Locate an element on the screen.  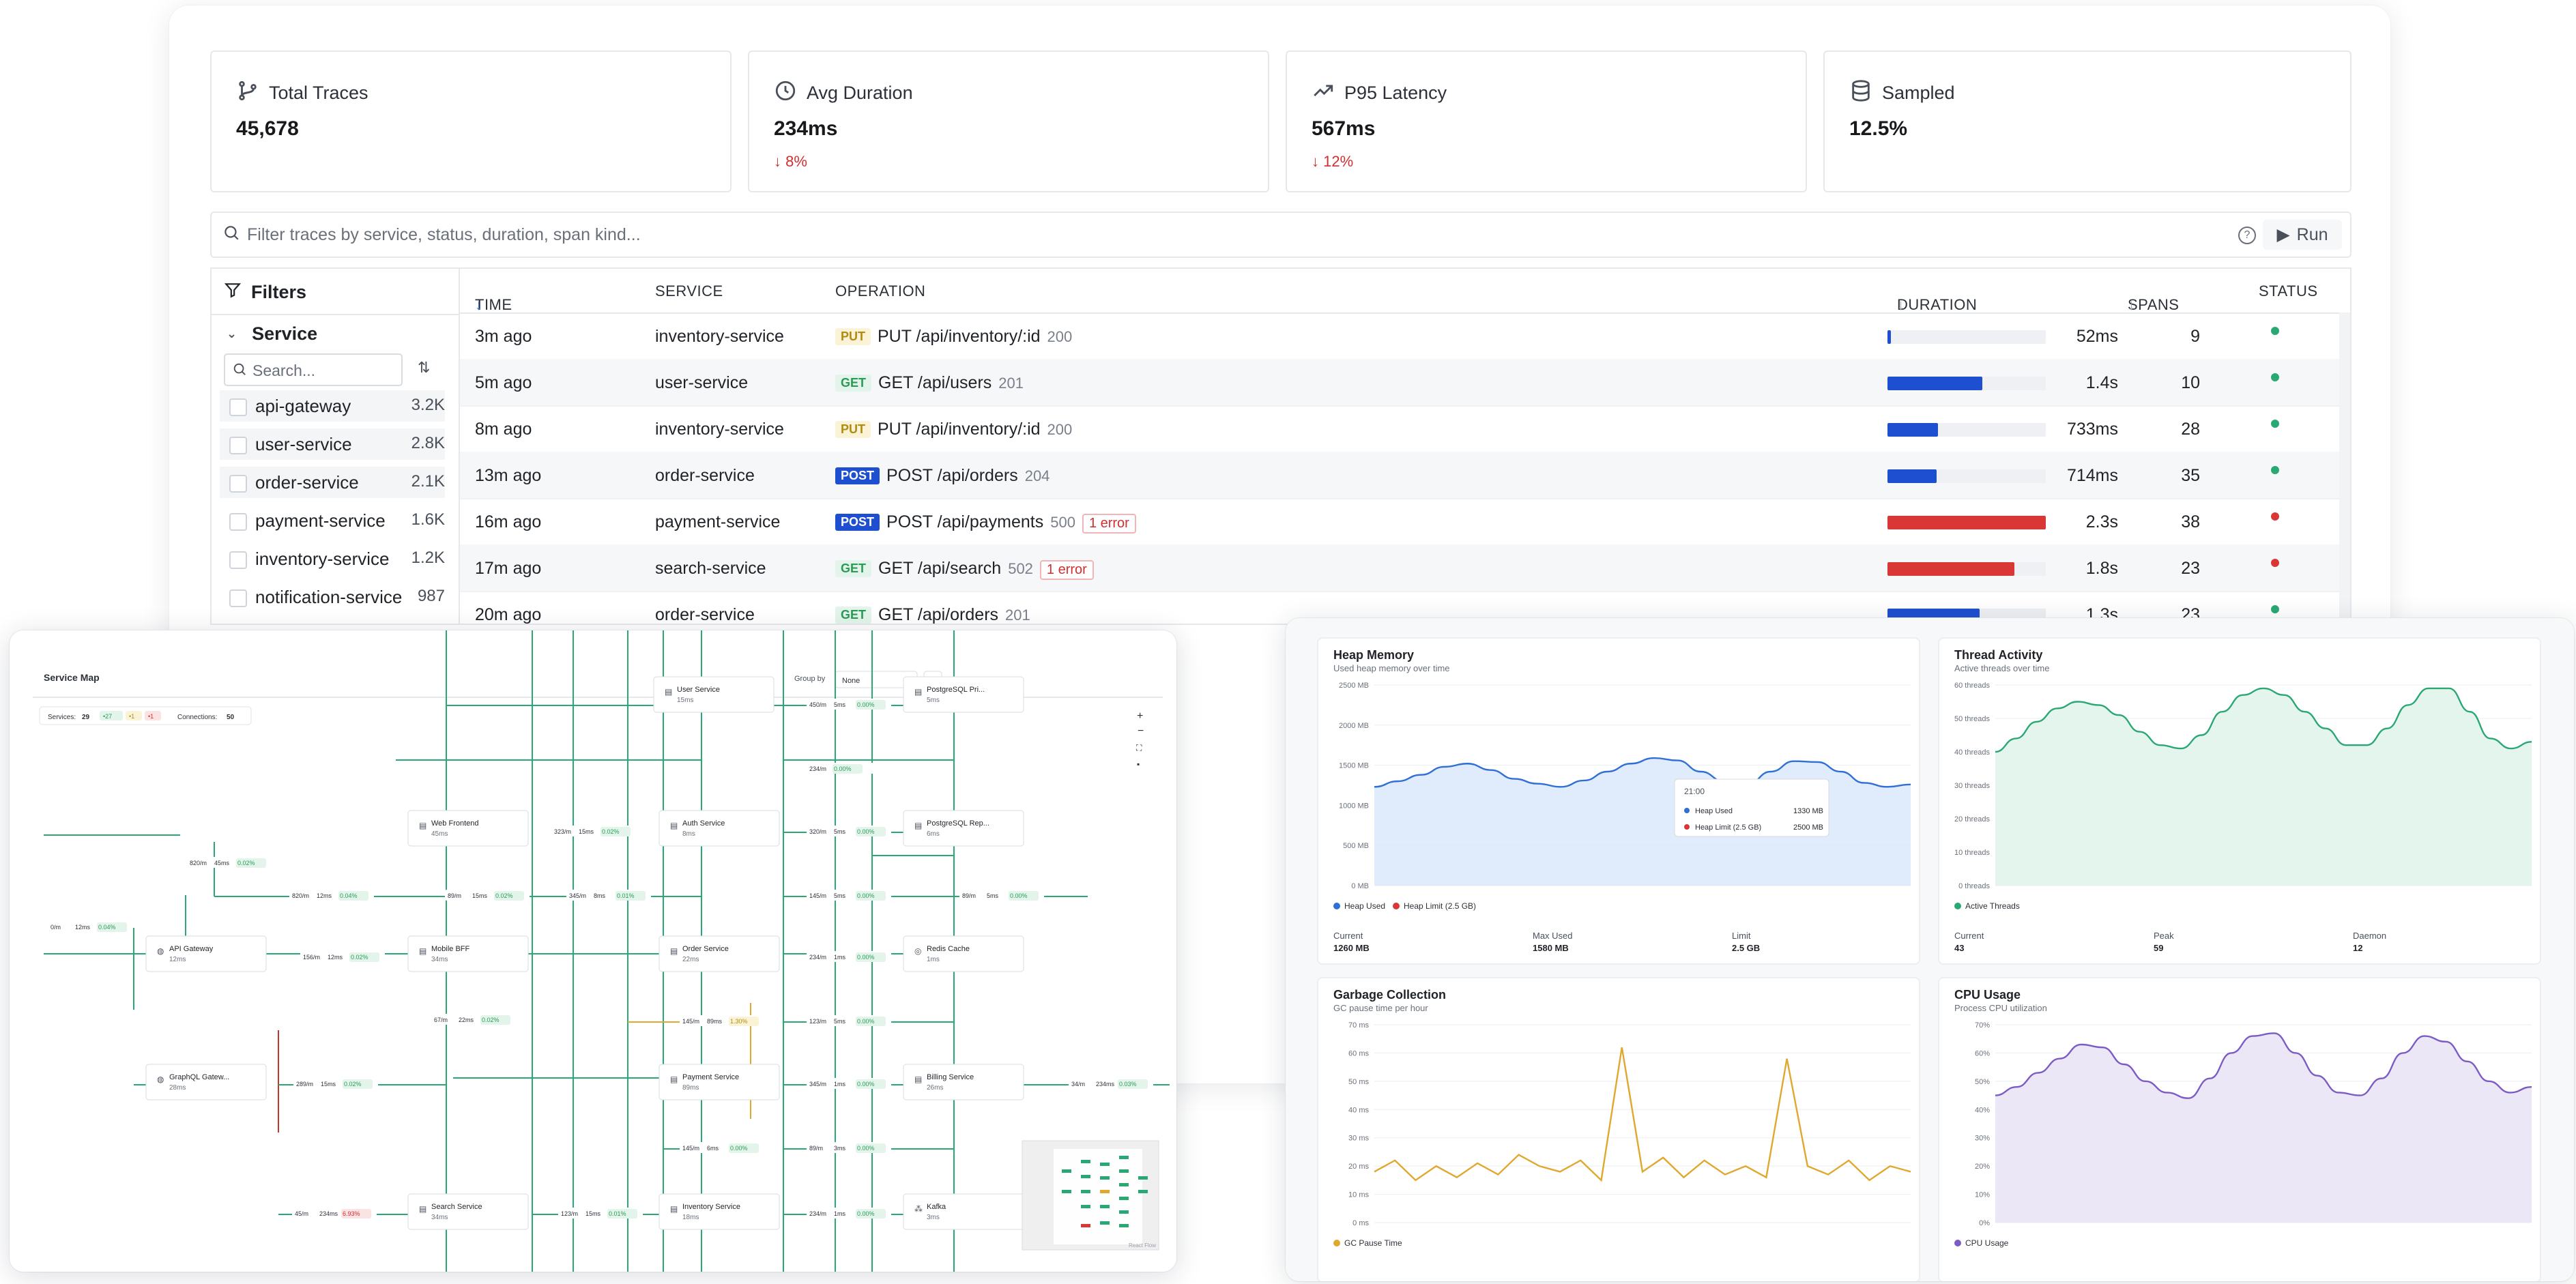
minimap-node is located at coordinates (1105, 1223).